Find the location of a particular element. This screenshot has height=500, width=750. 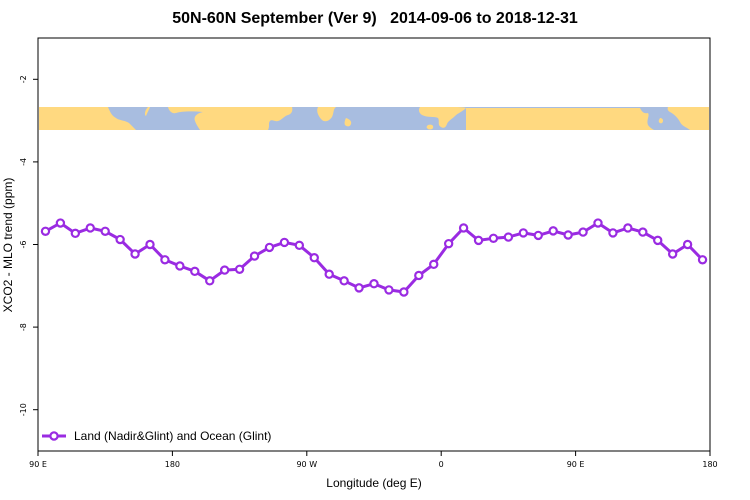

y-tick-label: -8 is located at coordinates (23, 327).